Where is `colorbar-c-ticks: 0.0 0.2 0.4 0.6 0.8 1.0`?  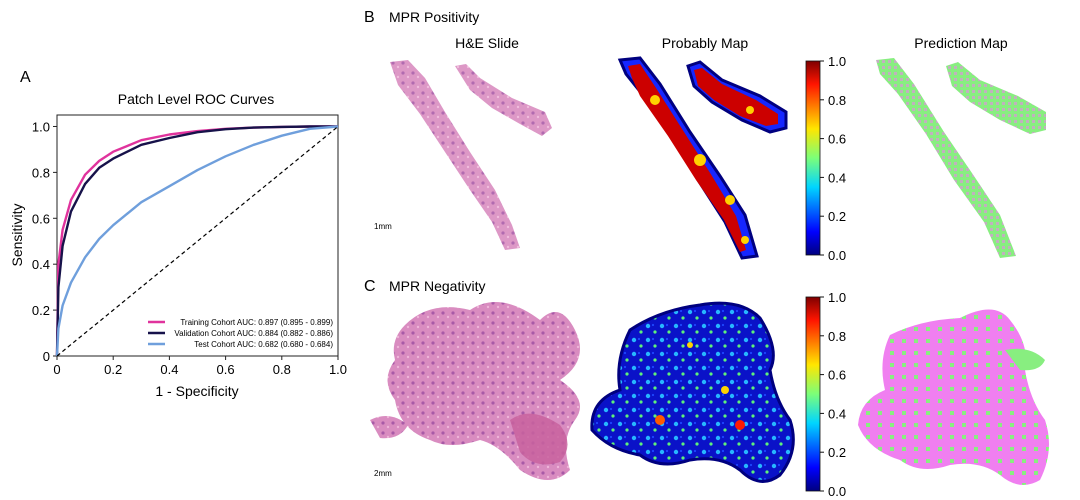
colorbar-c-ticks: 0.0 0.2 0.4 0.6 0.8 1.0 is located at coordinates (833, 394).